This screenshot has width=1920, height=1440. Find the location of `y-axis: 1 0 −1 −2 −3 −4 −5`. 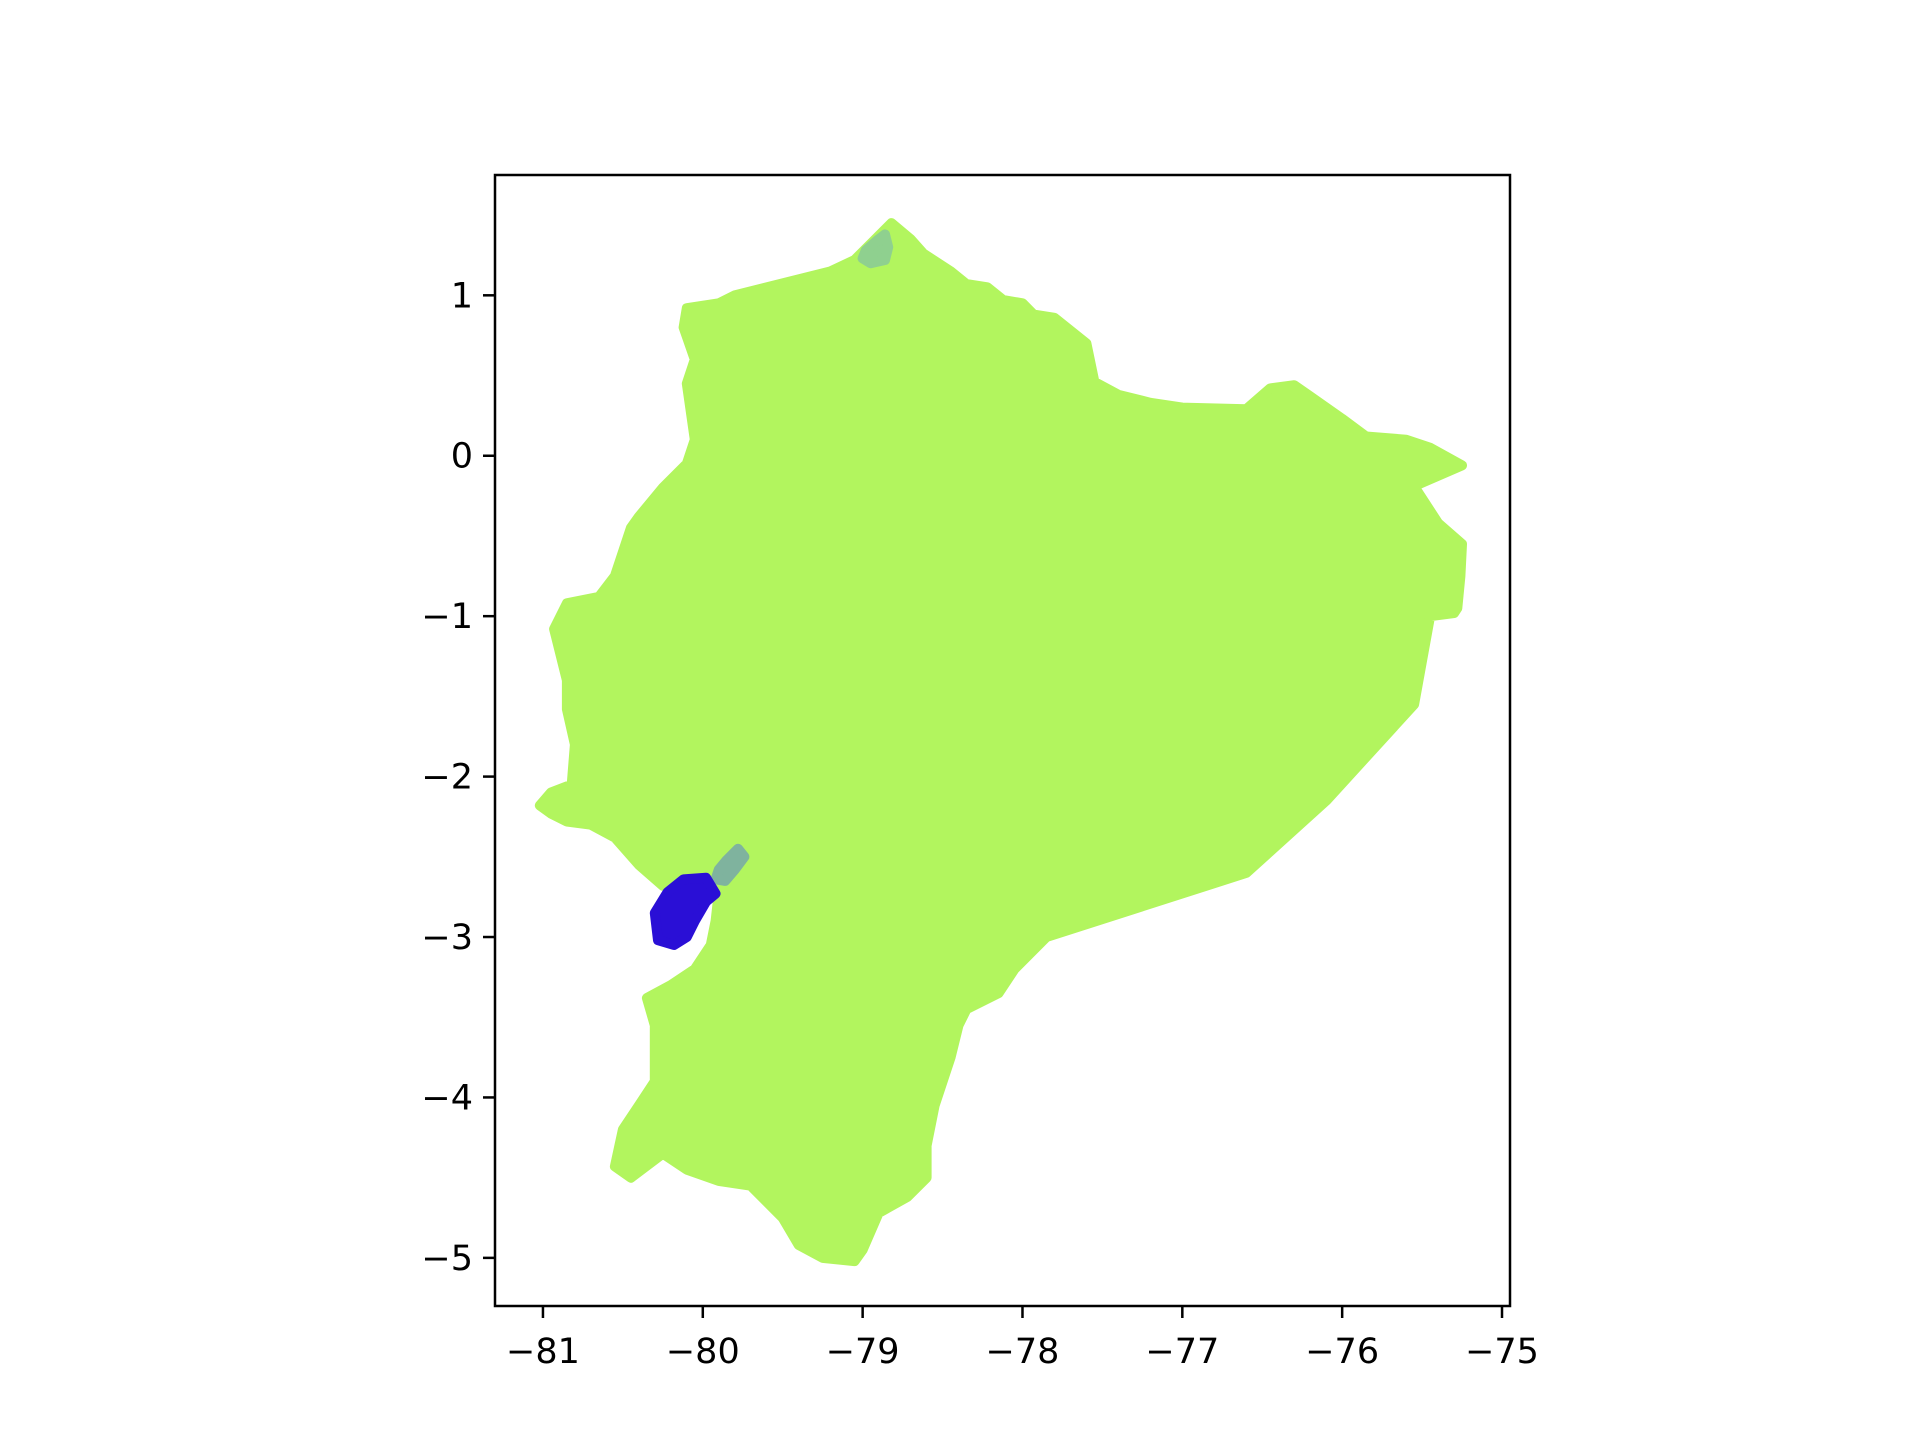

y-axis: 1 0 −1 −2 −3 −4 −5 is located at coordinates (458, 777).